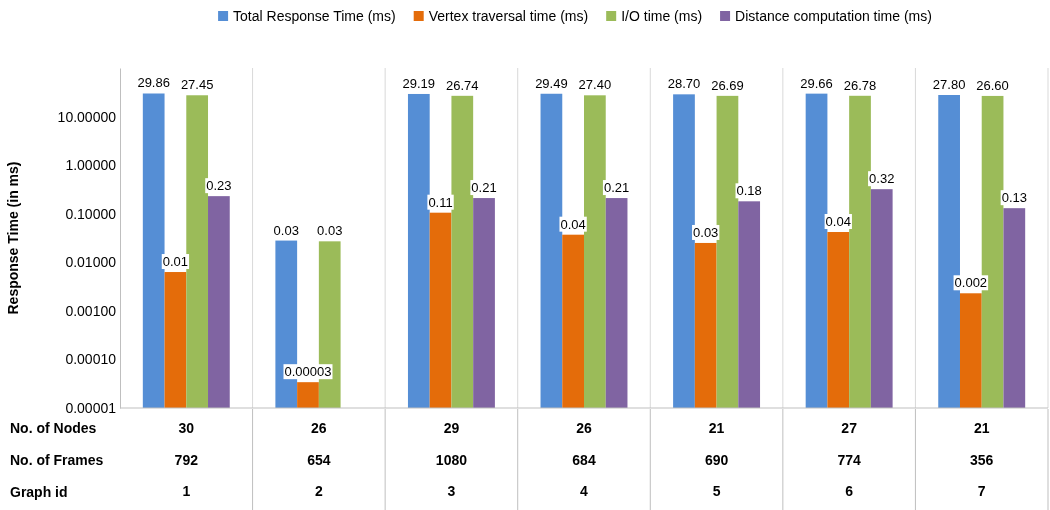 This screenshot has width=1050, height=510. What do you see at coordinates (451, 428) in the screenshot?
I see `text: 29` at bounding box center [451, 428].